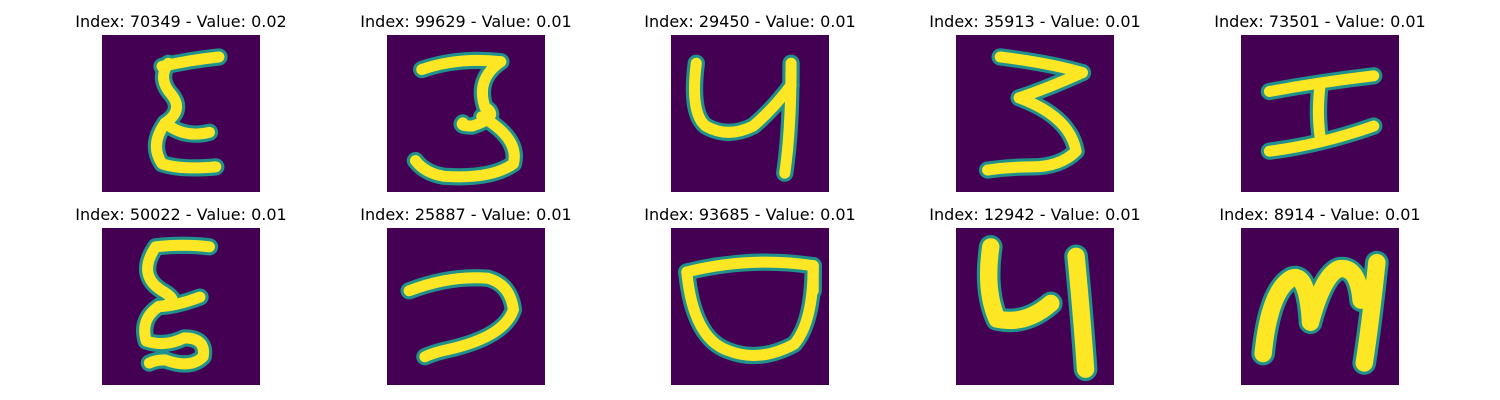 This screenshot has height=400, width=1500. What do you see at coordinates (1319, 21) in the screenshot?
I see `panel-title: Index: 73501 - Value: 0.01` at bounding box center [1319, 21].